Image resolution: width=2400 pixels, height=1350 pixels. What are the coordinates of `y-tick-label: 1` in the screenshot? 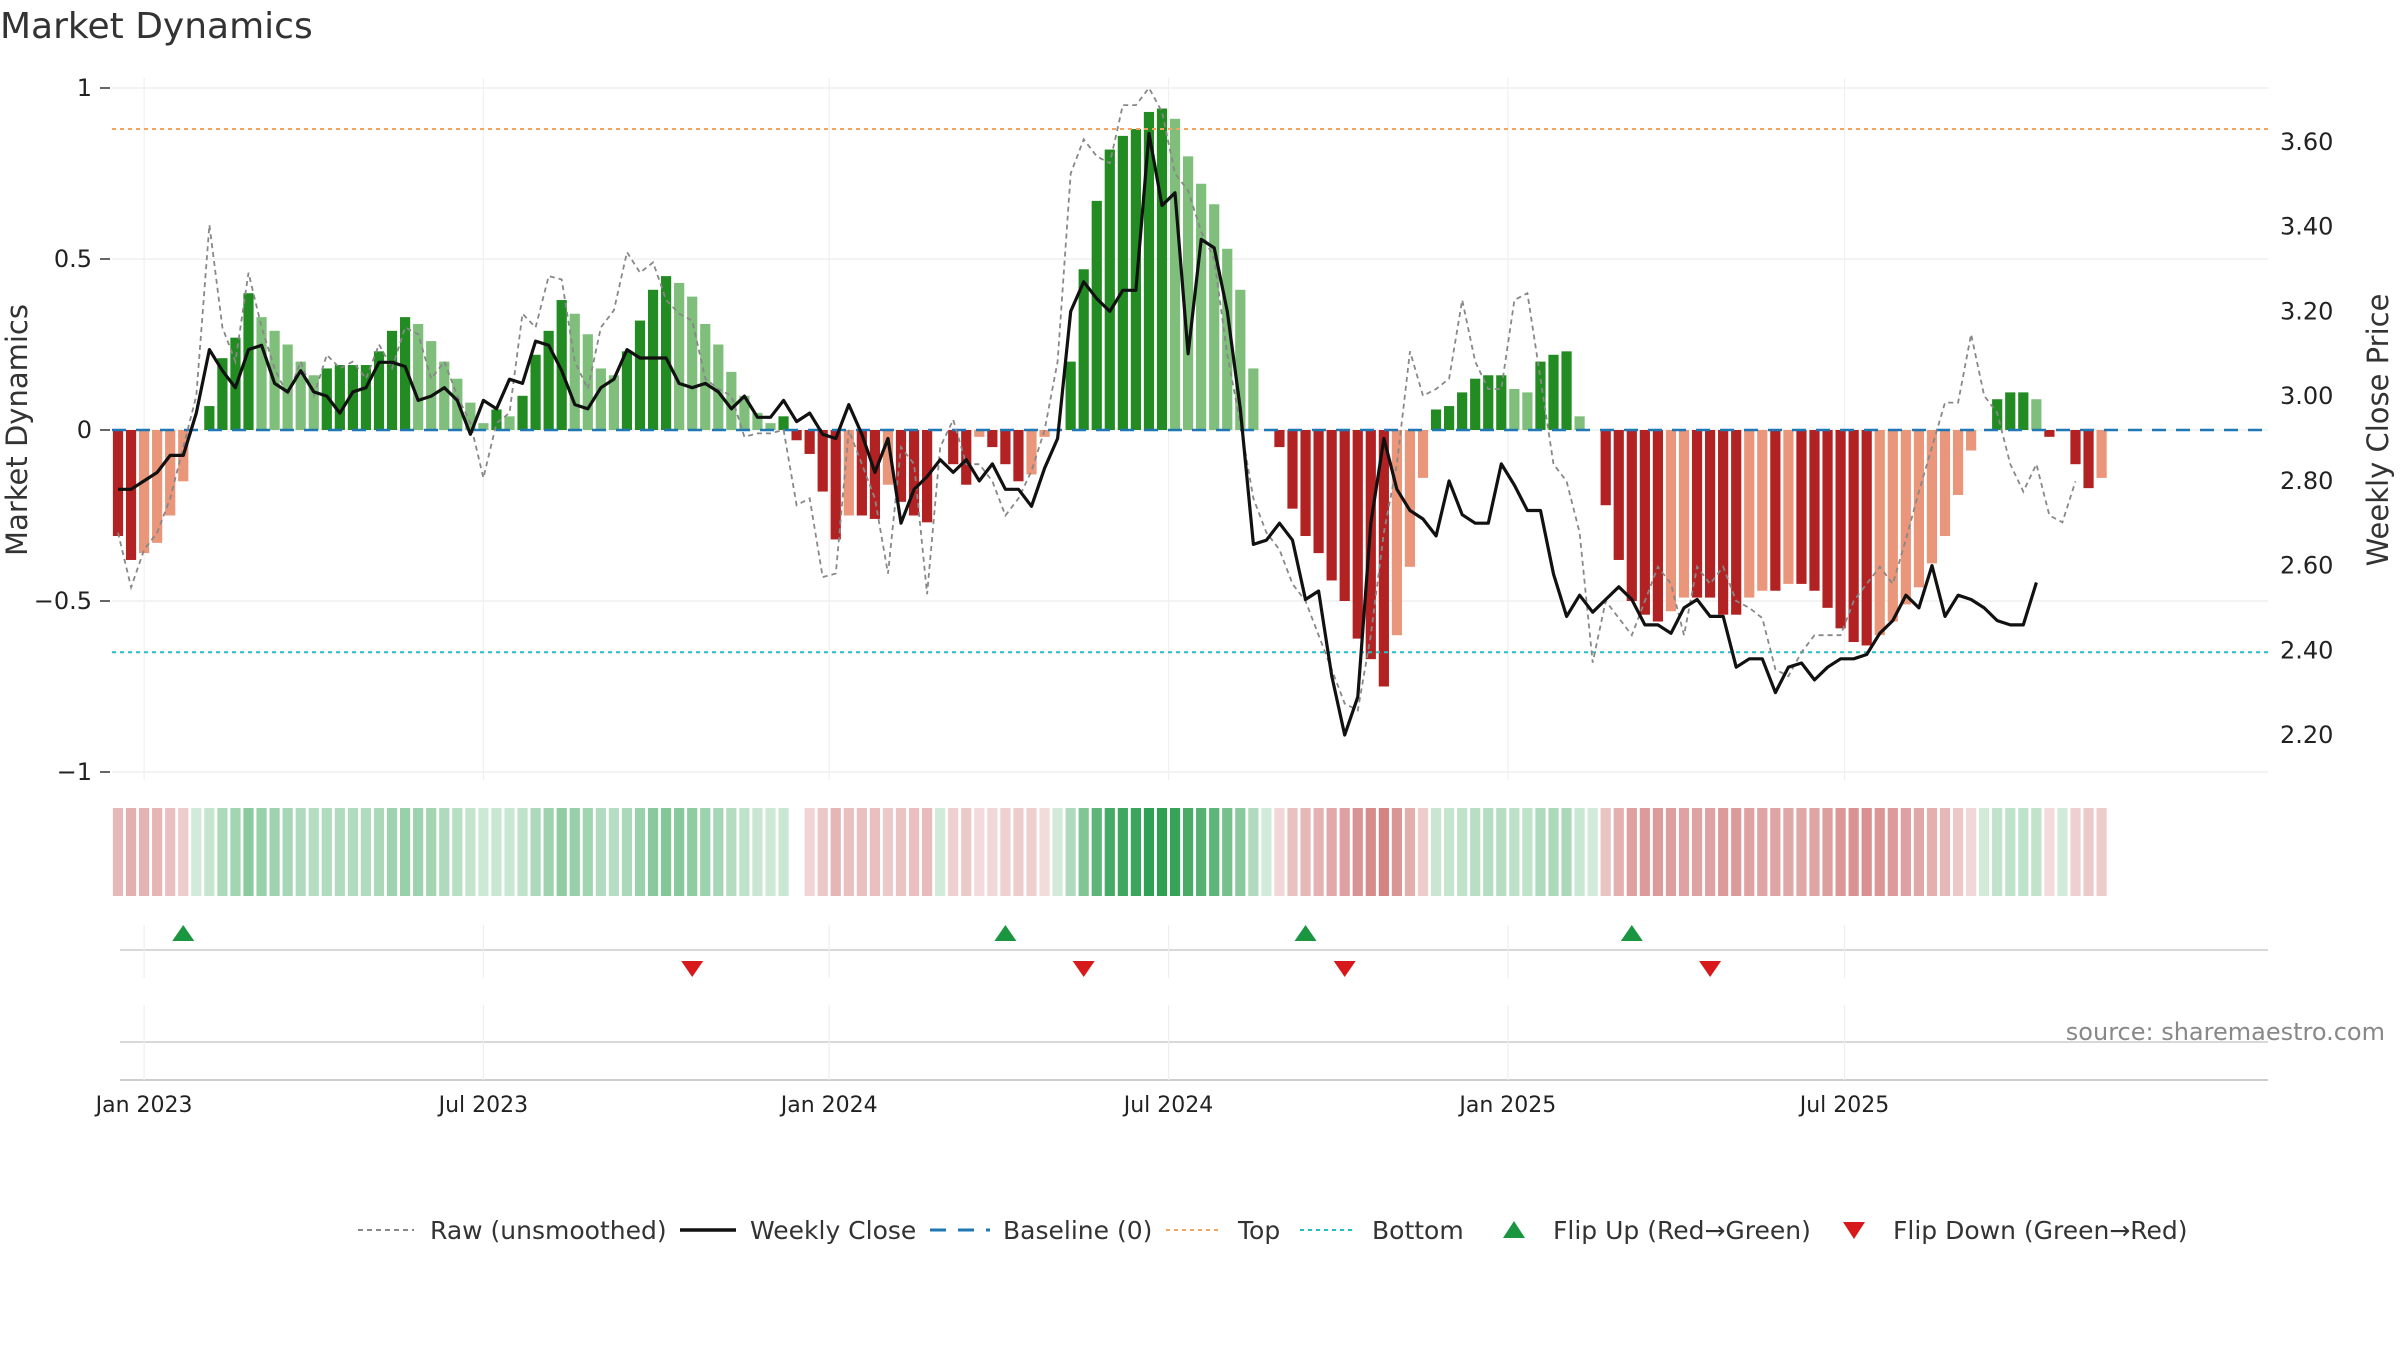 It's located at (84, 88).